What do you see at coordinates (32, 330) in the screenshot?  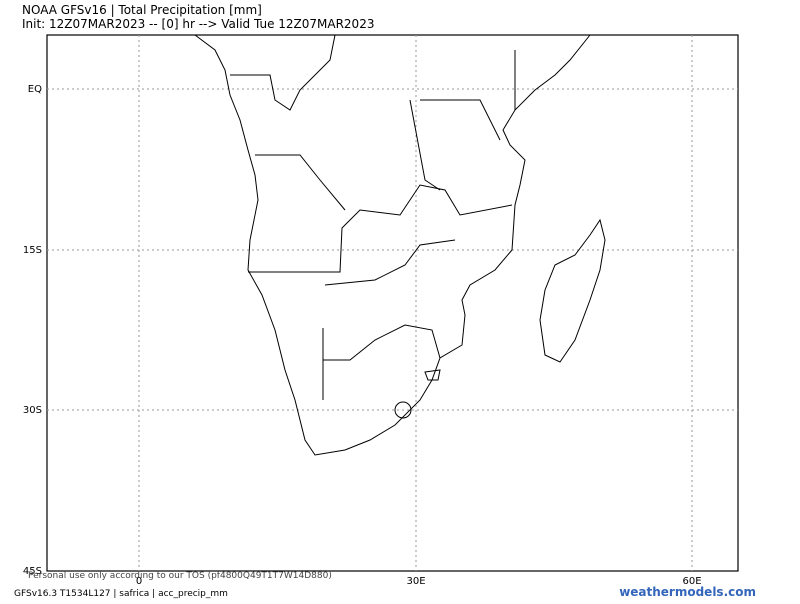 I see `latitude-labels: EQ 15S 30S 45S` at bounding box center [32, 330].